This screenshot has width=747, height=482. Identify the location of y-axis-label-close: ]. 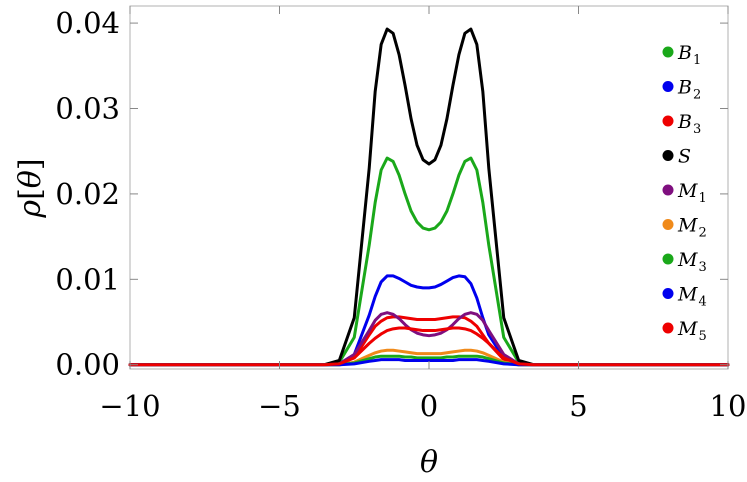
(30, 164).